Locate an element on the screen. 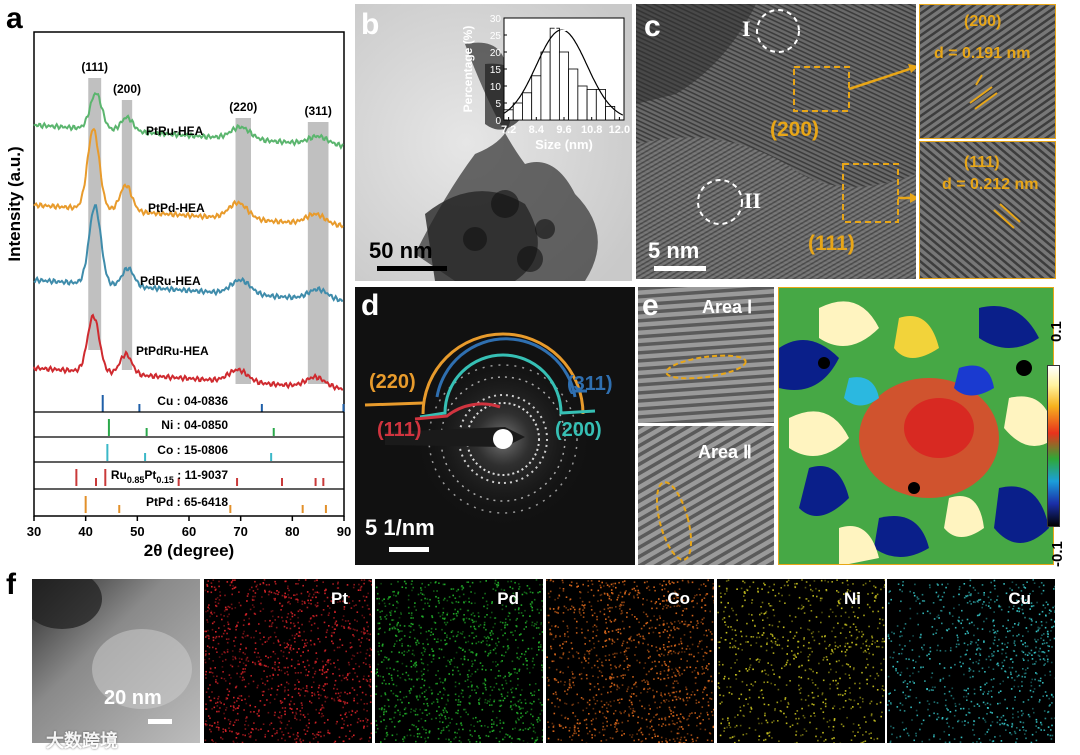 This screenshot has width=1080, height=755. inset-x-tick-label: 9.6 is located at coordinates (563, 130).